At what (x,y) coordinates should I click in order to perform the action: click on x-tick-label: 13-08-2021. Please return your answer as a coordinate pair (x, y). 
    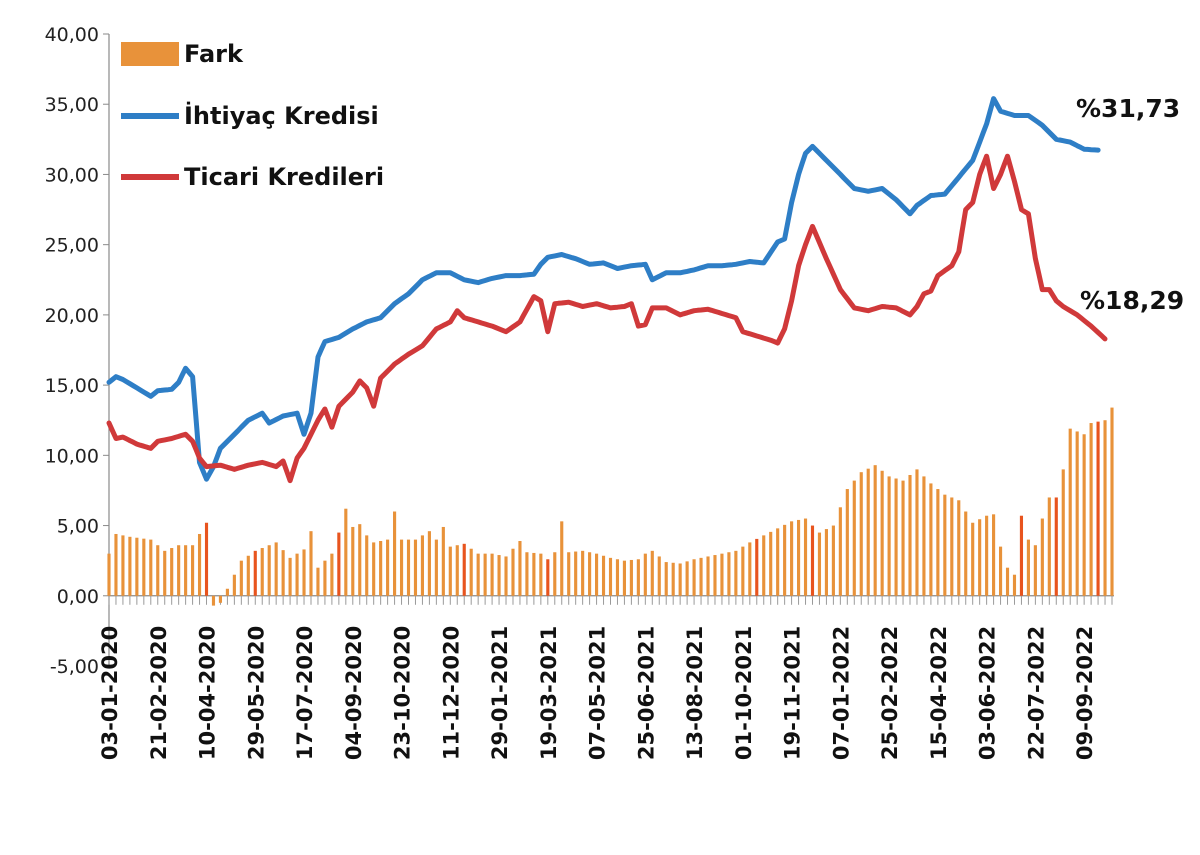
    Looking at the image, I should click on (695, 693).